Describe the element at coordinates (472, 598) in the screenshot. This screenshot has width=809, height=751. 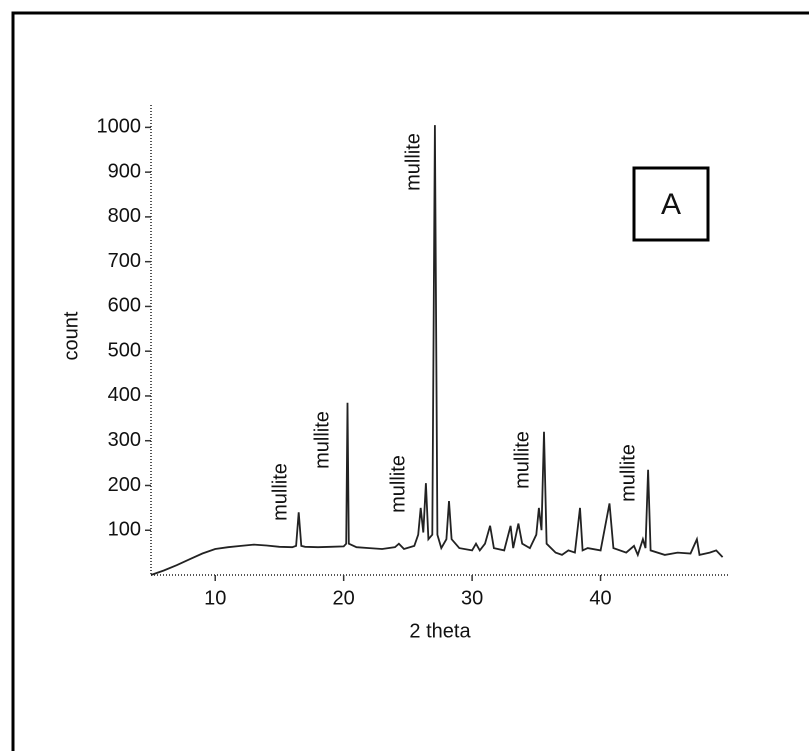
I see `x-tick-label: 30` at that location.